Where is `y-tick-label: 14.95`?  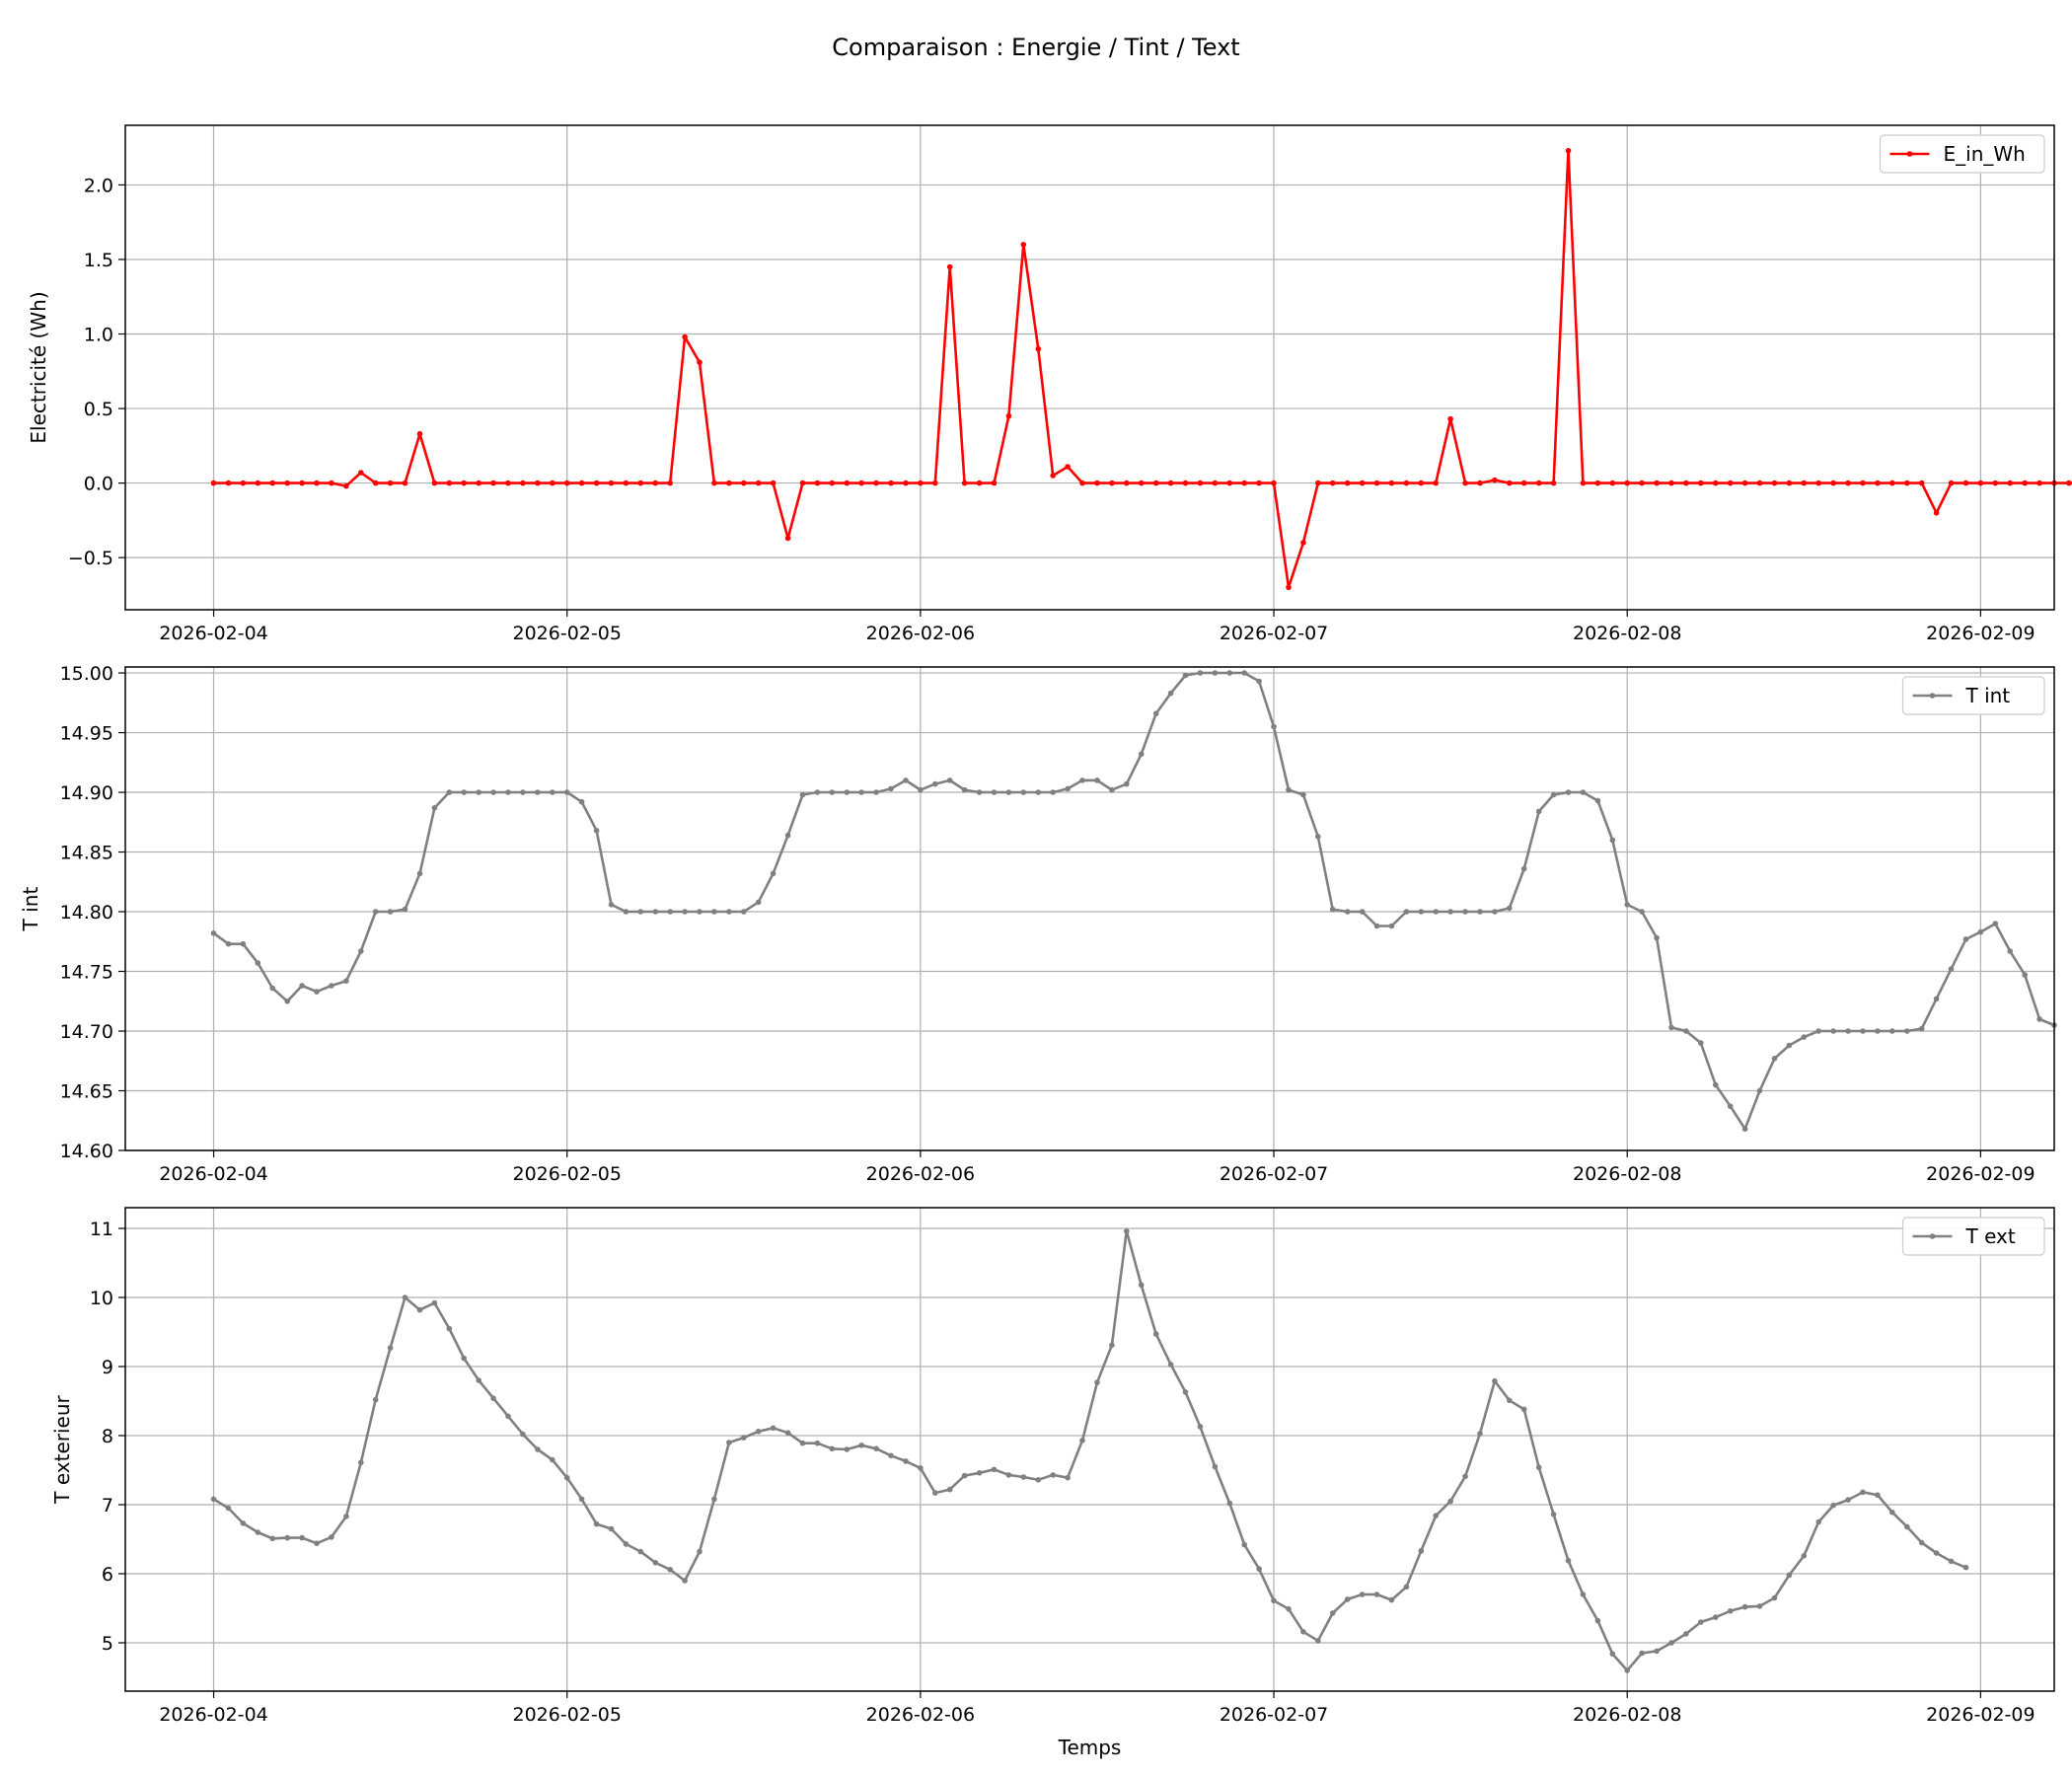 y-tick-label: 14.95 is located at coordinates (86, 734).